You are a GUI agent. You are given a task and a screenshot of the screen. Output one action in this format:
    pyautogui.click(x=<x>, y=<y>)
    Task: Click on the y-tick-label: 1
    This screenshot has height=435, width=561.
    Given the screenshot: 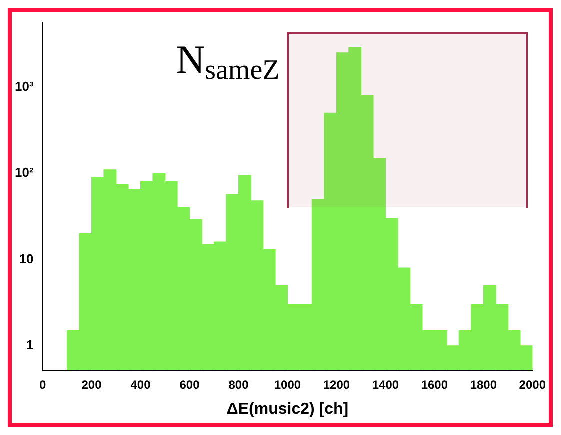 What is the action you would take?
    pyautogui.click(x=30, y=344)
    